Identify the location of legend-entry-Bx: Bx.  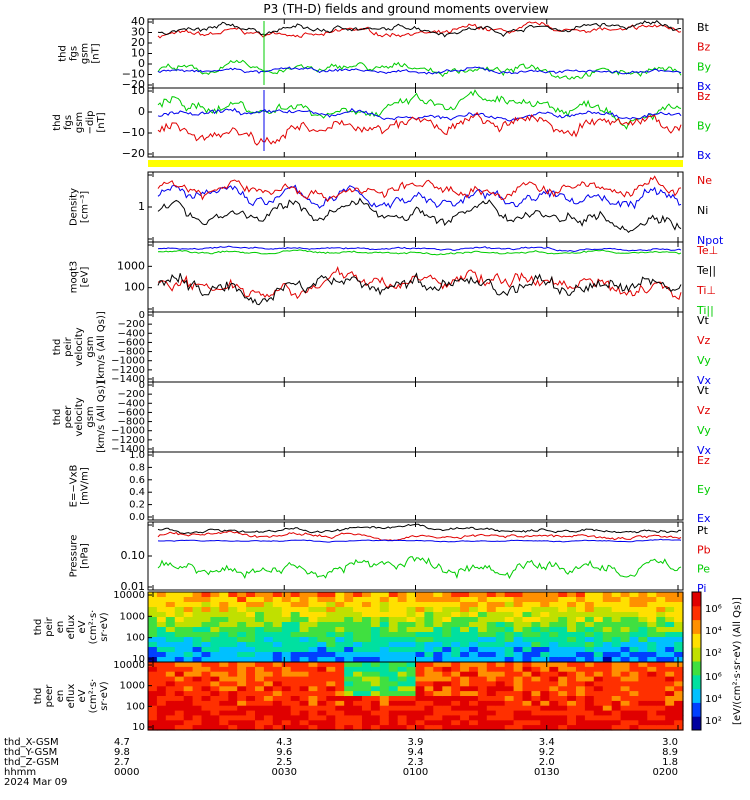
(704, 155).